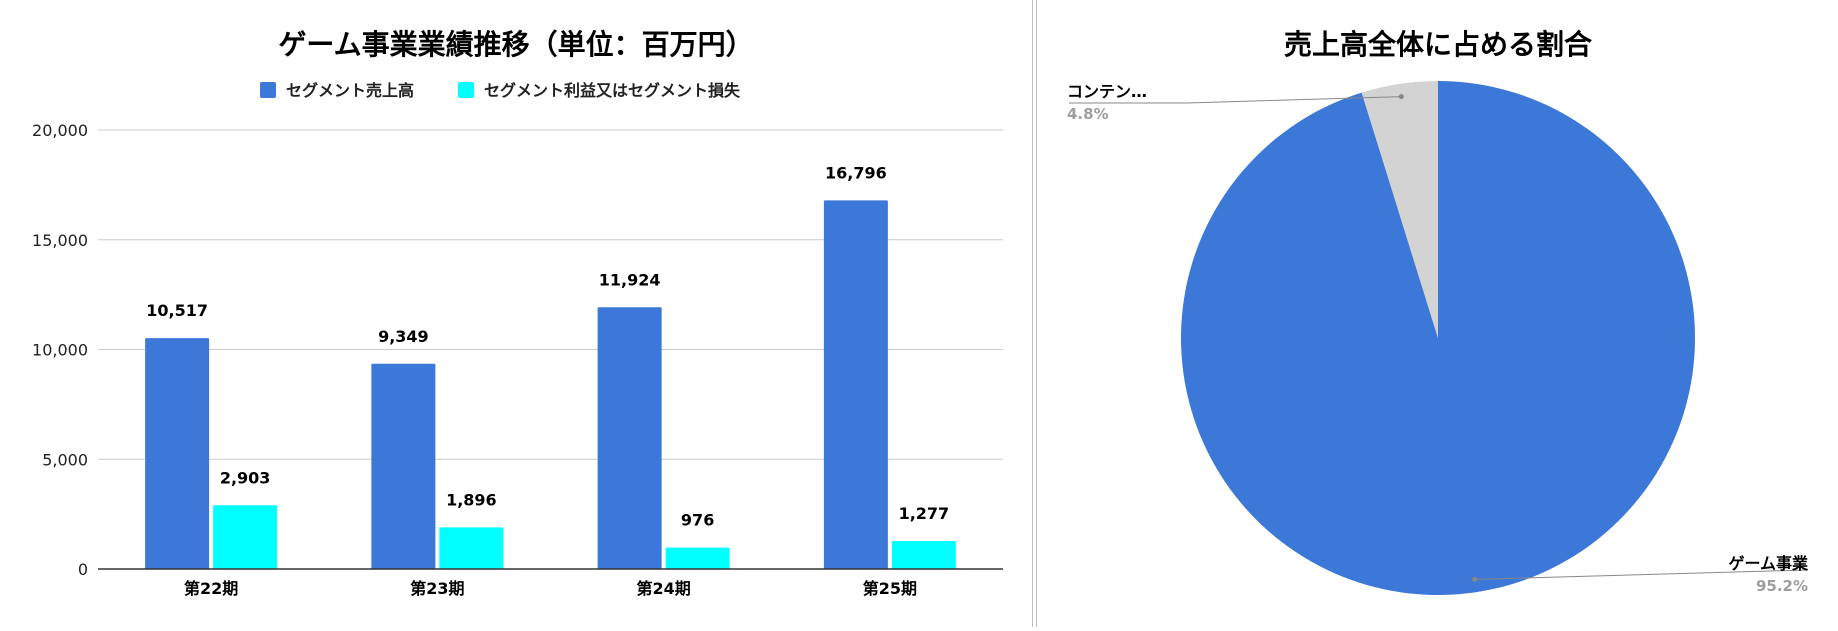 This screenshot has height=631, width=1838. I want to click on y-tick-label: 0, so click(83, 569).